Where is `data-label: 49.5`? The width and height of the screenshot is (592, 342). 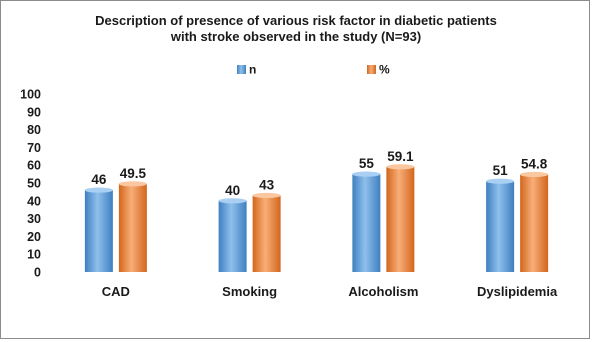 data-label: 49.5 is located at coordinates (133, 173).